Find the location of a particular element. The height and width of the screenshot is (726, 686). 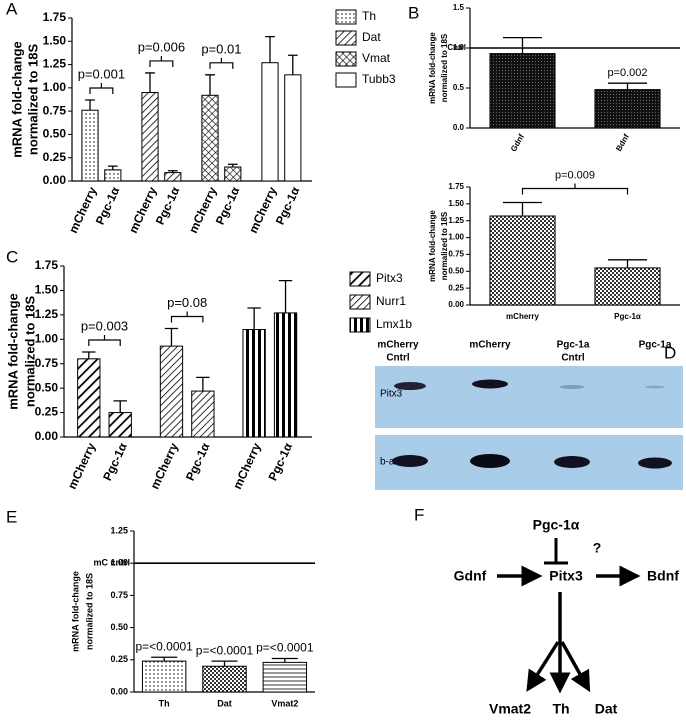

legend-label: Nurr1 is located at coordinates (391, 301).